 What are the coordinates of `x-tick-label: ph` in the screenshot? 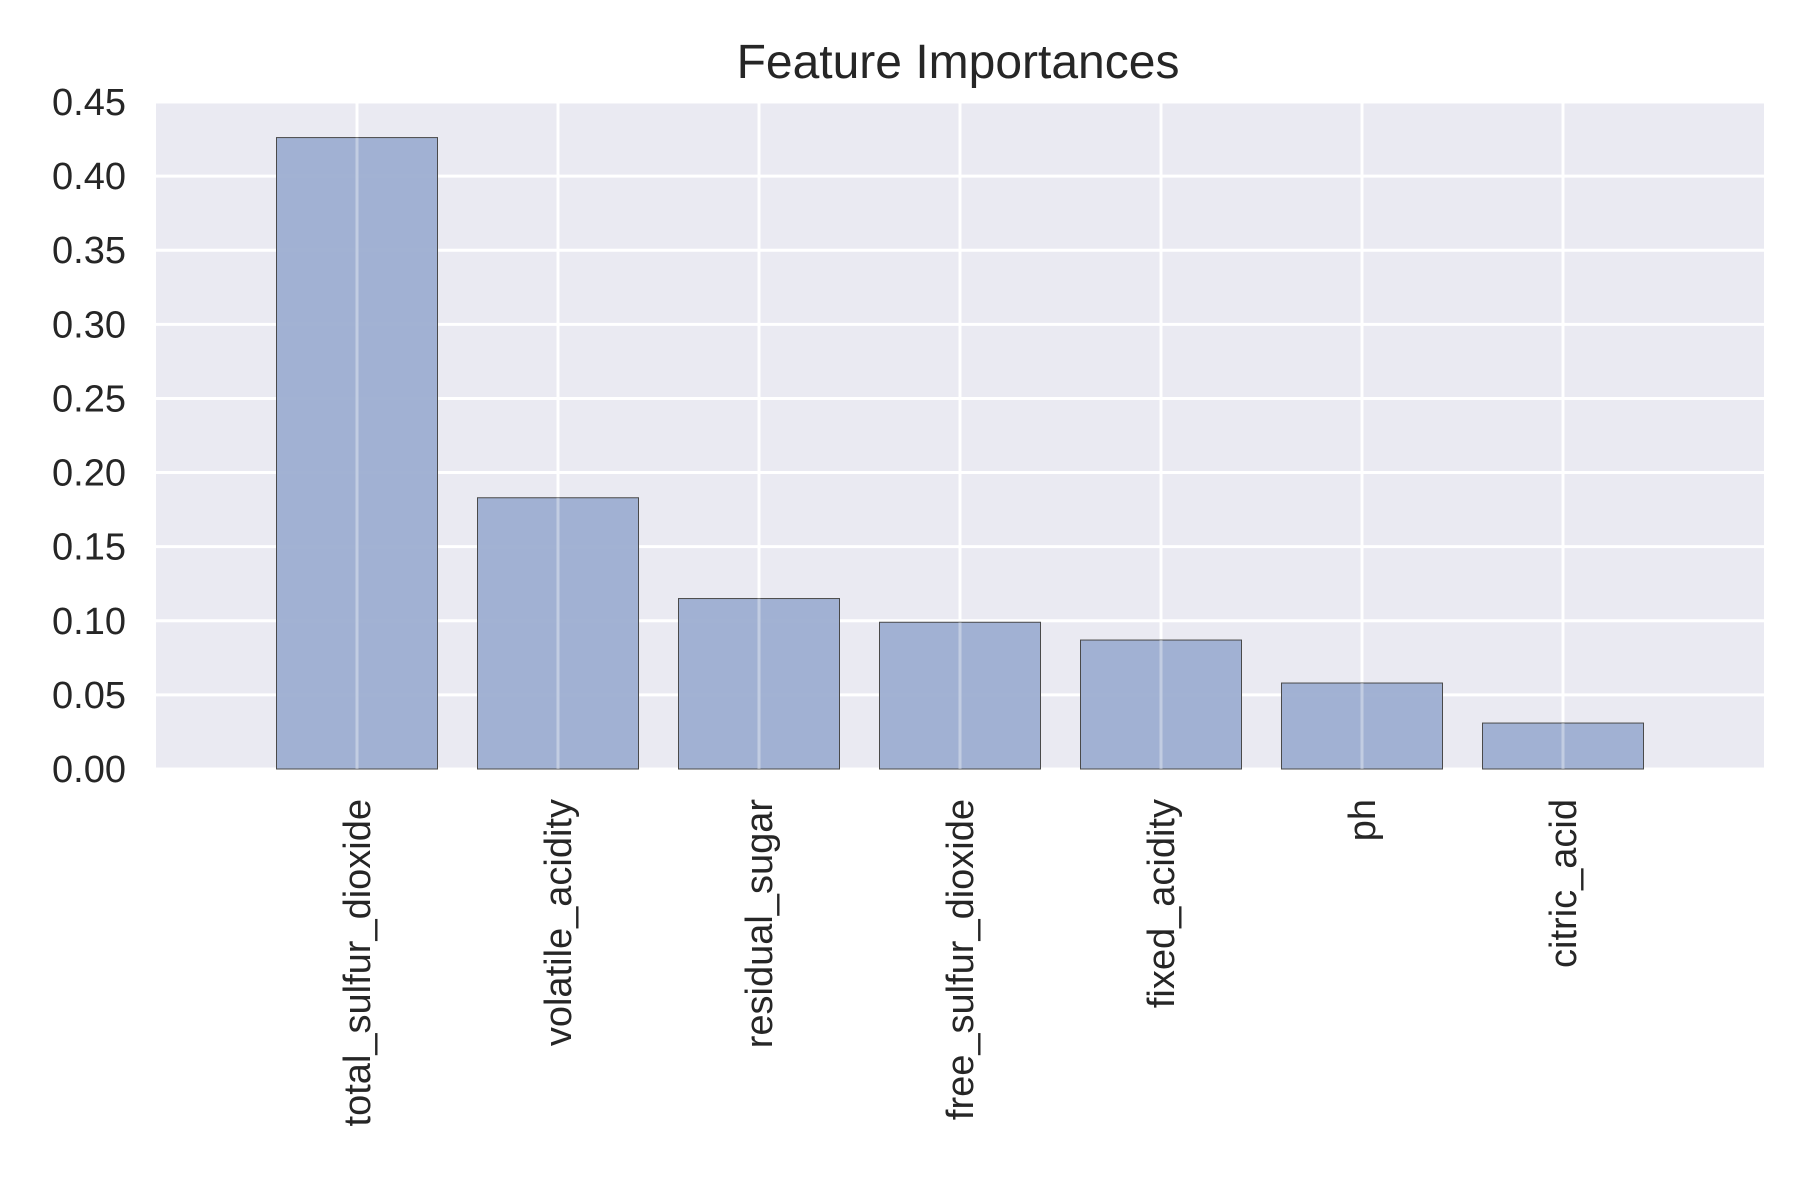 It's located at (1363, 820).